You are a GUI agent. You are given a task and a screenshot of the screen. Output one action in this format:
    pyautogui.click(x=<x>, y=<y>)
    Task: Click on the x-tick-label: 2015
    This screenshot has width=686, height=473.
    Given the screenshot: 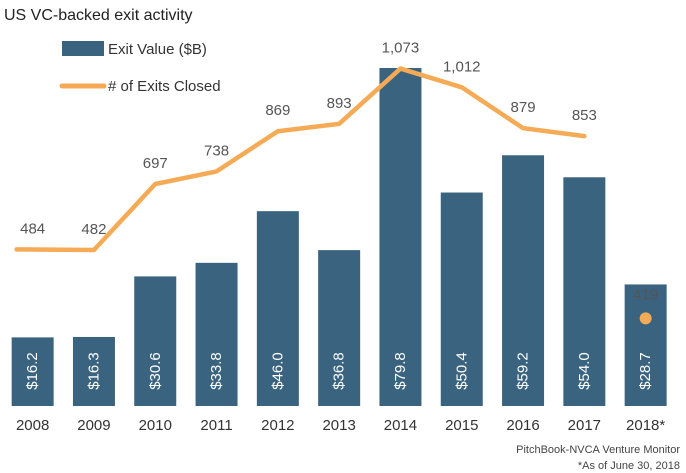 What is the action you would take?
    pyautogui.click(x=461, y=425)
    